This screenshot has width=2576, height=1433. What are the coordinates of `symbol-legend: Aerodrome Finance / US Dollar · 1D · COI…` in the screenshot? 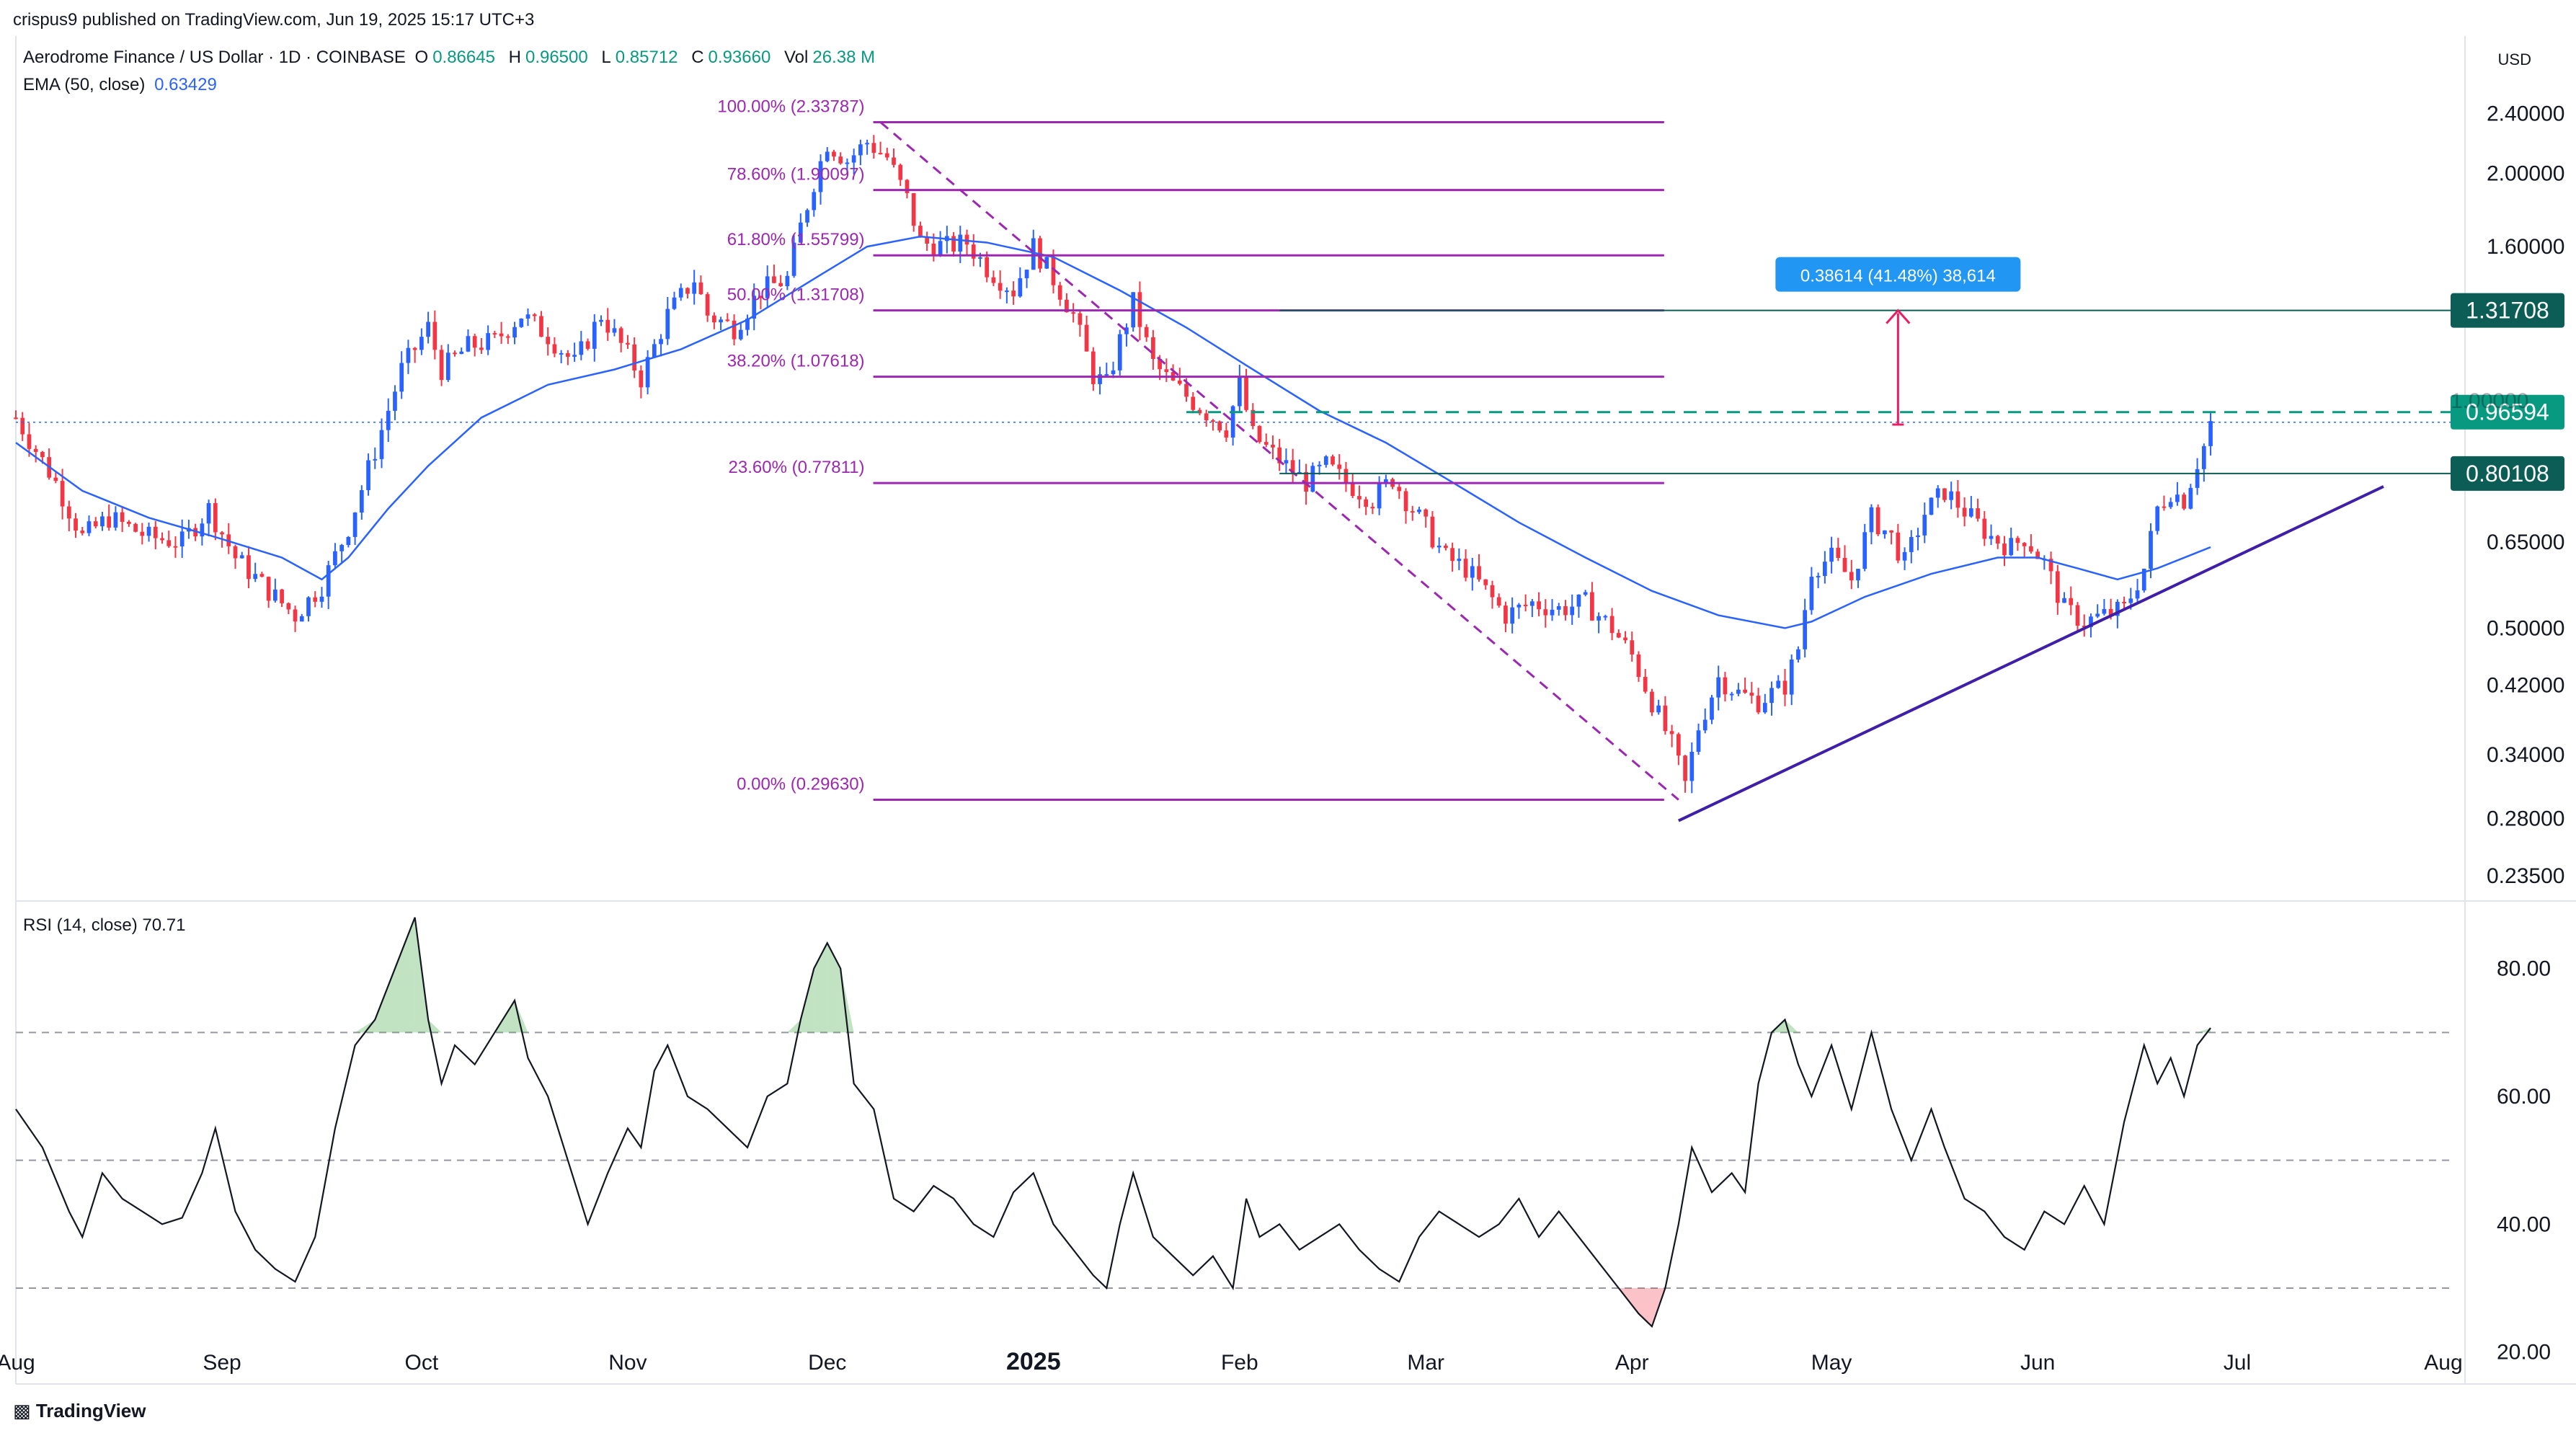 It's located at (453, 58).